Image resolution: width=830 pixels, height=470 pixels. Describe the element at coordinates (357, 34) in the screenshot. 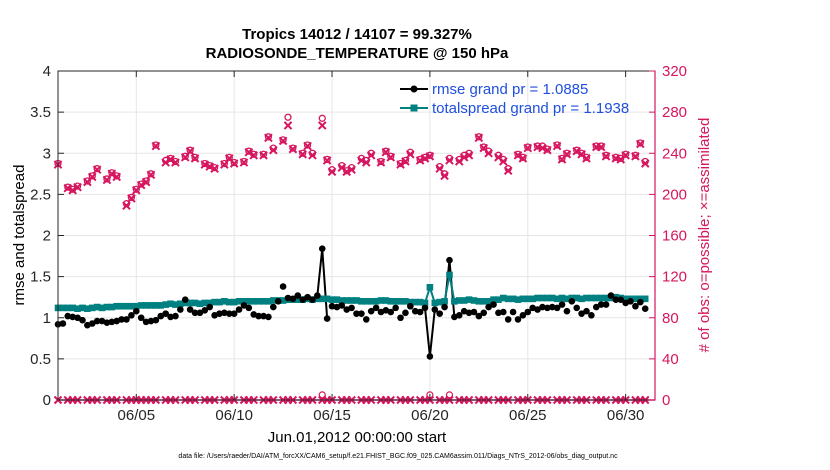

I see `chart-title: Tropics 14012 / 14107 = 99.327%` at that location.